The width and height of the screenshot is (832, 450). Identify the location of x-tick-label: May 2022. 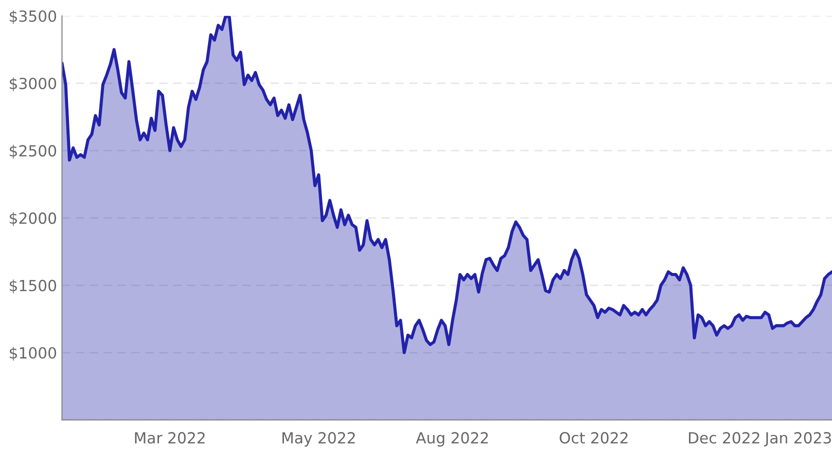
(318, 439).